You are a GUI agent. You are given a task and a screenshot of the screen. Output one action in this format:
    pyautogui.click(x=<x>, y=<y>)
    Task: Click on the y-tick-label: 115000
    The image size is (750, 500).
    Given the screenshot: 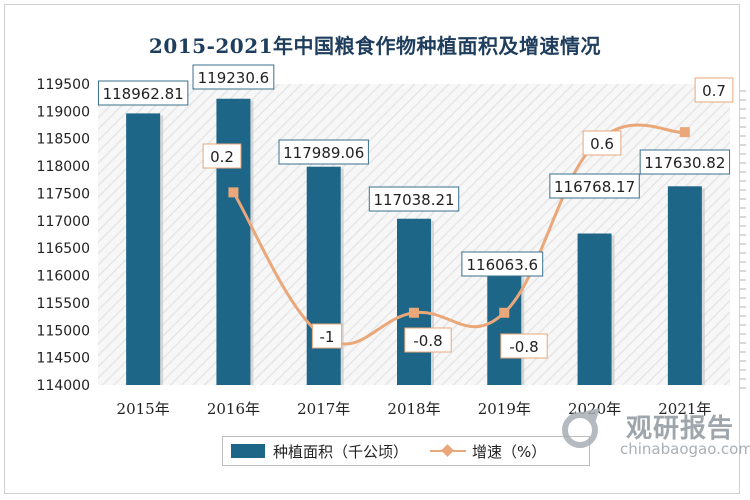 What is the action you would take?
    pyautogui.click(x=63, y=331)
    